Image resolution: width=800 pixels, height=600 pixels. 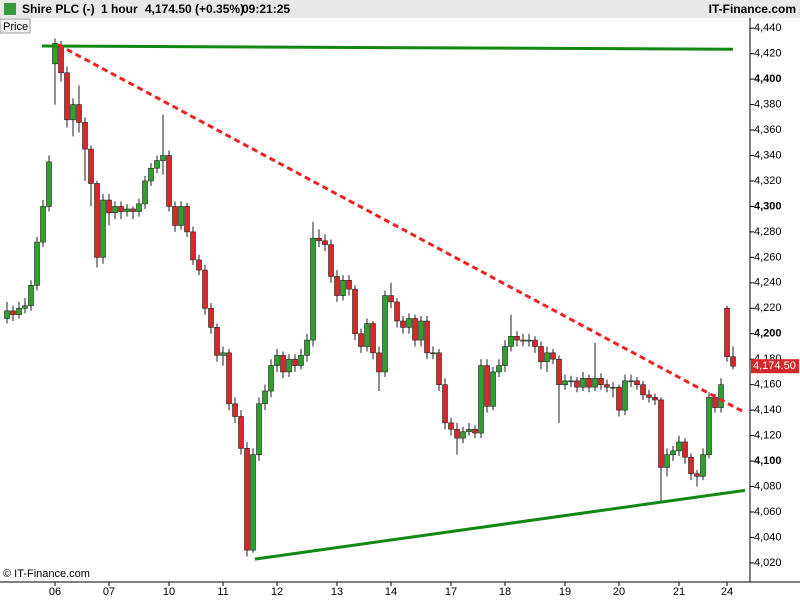 I want to click on x-tick-label: 21, so click(x=679, y=592).